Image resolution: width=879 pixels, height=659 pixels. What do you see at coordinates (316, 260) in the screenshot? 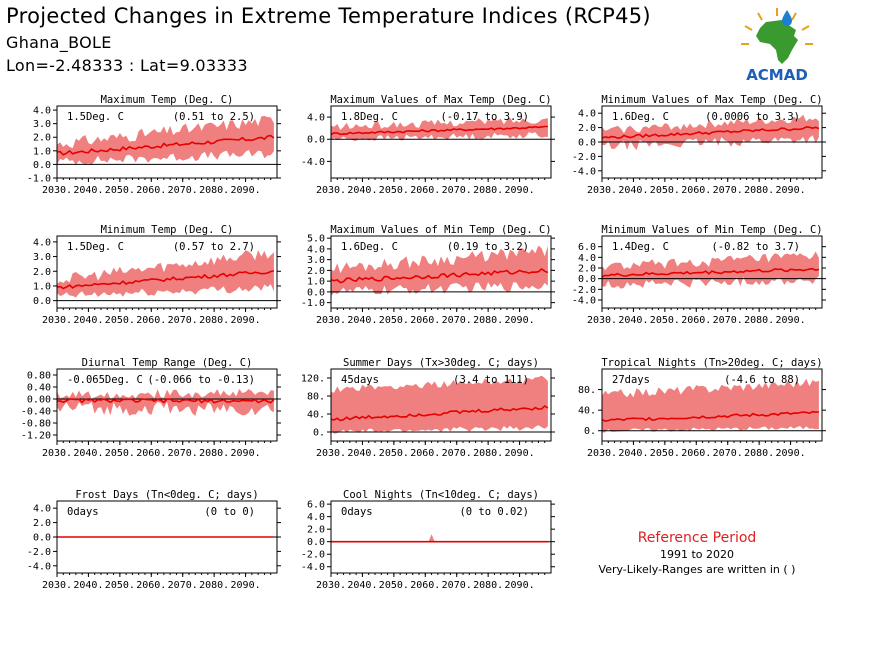
I see `y-tick-label: 3.0` at bounding box center [316, 260].